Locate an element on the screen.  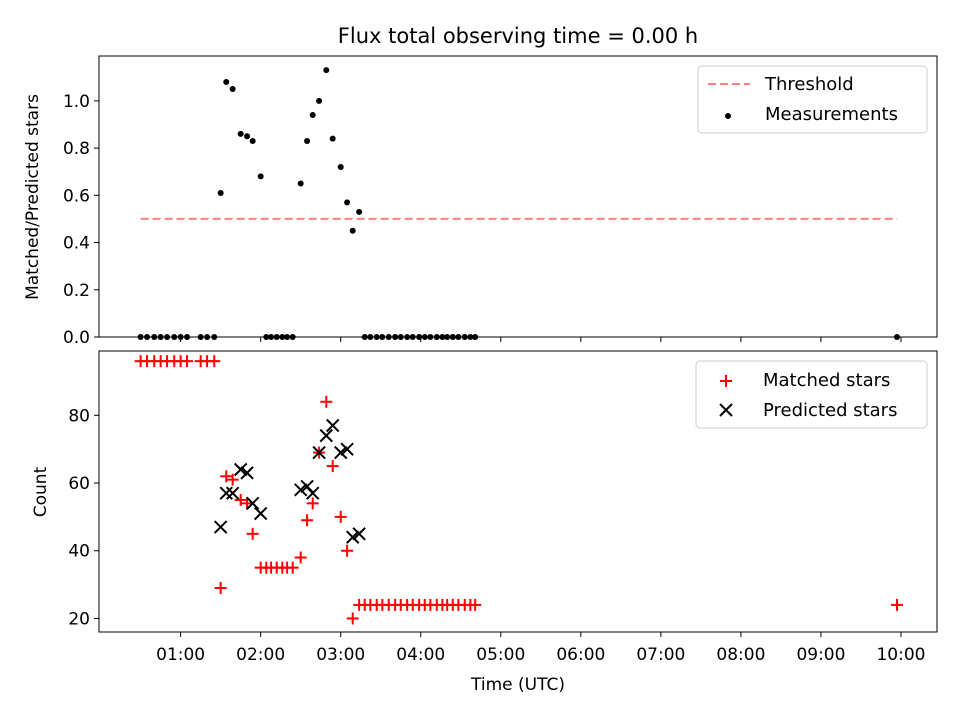
ratio-legend: Threshold Measurements is located at coordinates (812, 99).